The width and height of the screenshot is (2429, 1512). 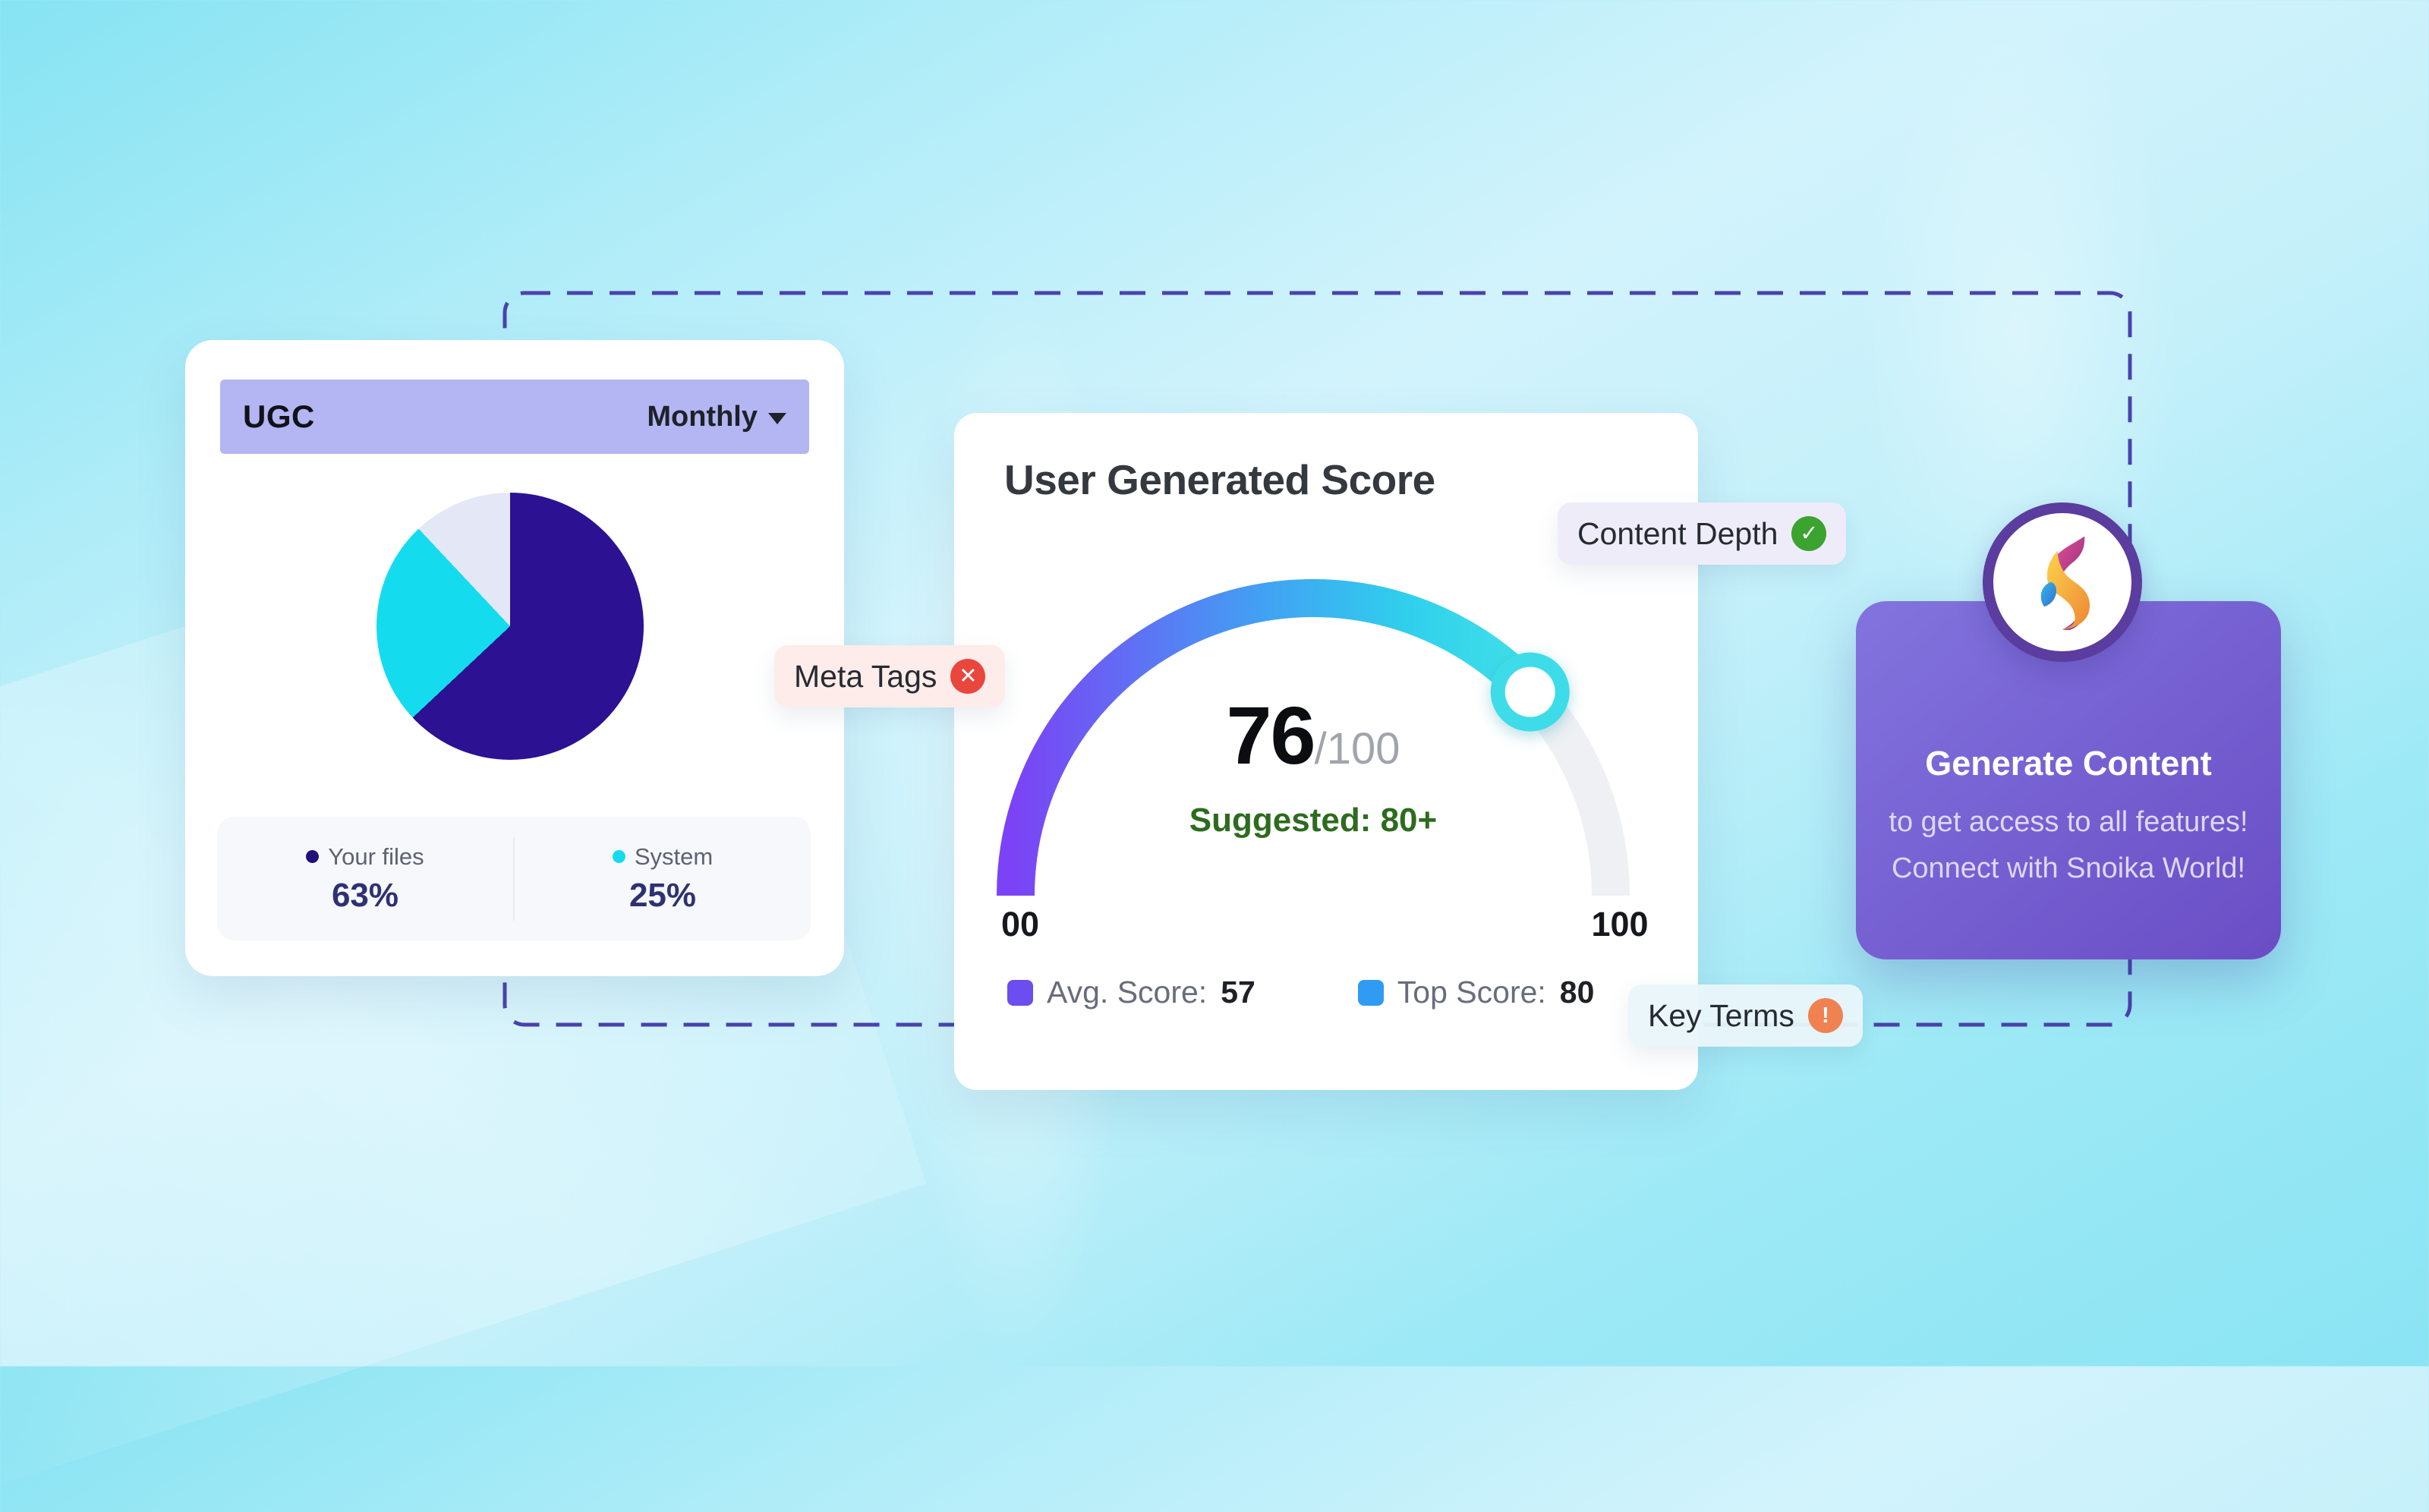 I want to click on system-value: 25%, so click(x=663, y=895).